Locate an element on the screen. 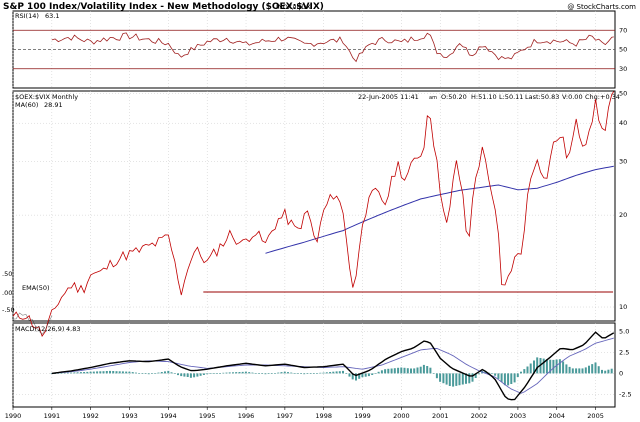 The height and width of the screenshot is (422, 640). rsi-value: 63.1 is located at coordinates (52, 16).